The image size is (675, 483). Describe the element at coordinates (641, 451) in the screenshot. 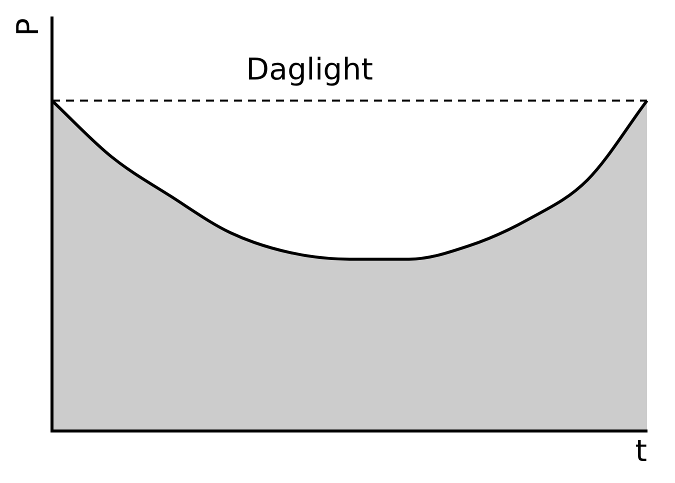

I see `x-axis-title: t` at that location.